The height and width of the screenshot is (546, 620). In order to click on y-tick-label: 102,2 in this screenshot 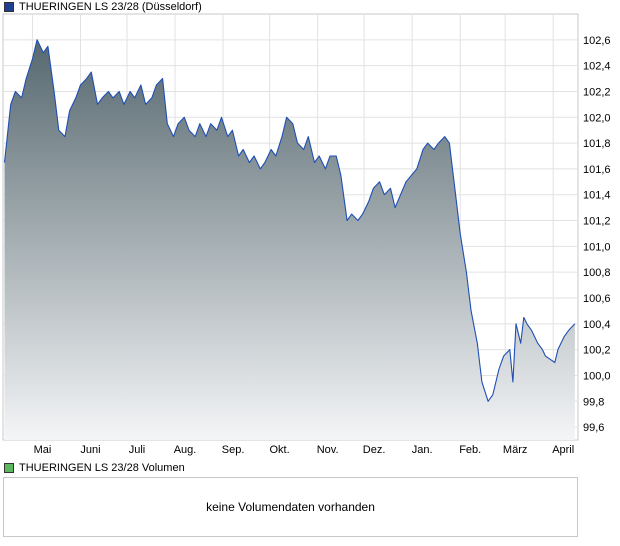, I will do `click(597, 92)`.